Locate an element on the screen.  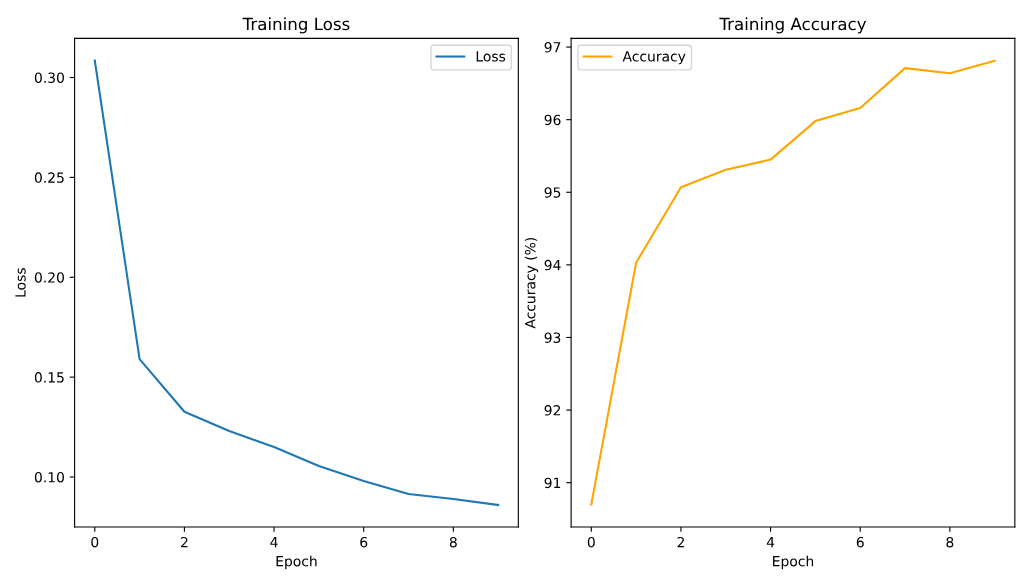
y-tick-label: 0.25 is located at coordinates (49, 177).